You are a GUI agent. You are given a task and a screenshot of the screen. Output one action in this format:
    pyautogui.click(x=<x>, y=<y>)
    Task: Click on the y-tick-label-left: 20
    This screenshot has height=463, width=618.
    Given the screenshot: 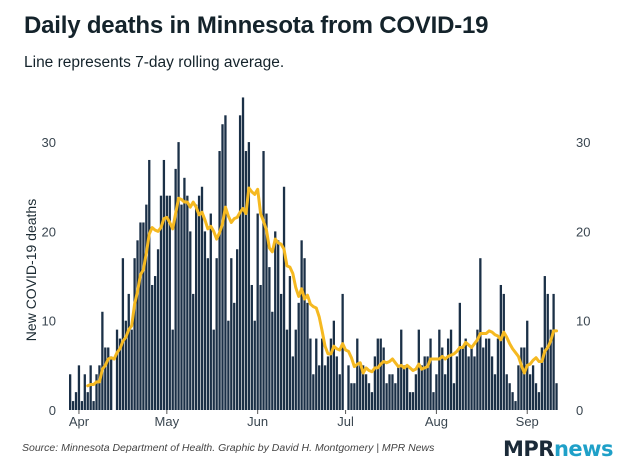 What is the action you would take?
    pyautogui.click(x=49, y=231)
    